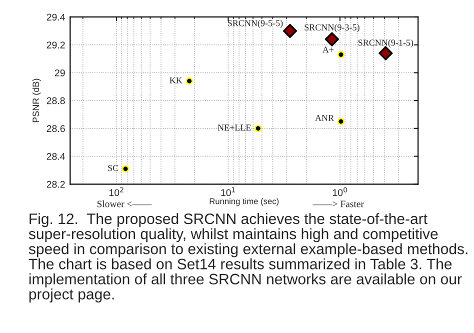 Image resolution: width=474 pixels, height=333 pixels. What do you see at coordinates (332, 28) in the screenshot?
I see `annotation: SRCNN(9-3-5)` at bounding box center [332, 28].